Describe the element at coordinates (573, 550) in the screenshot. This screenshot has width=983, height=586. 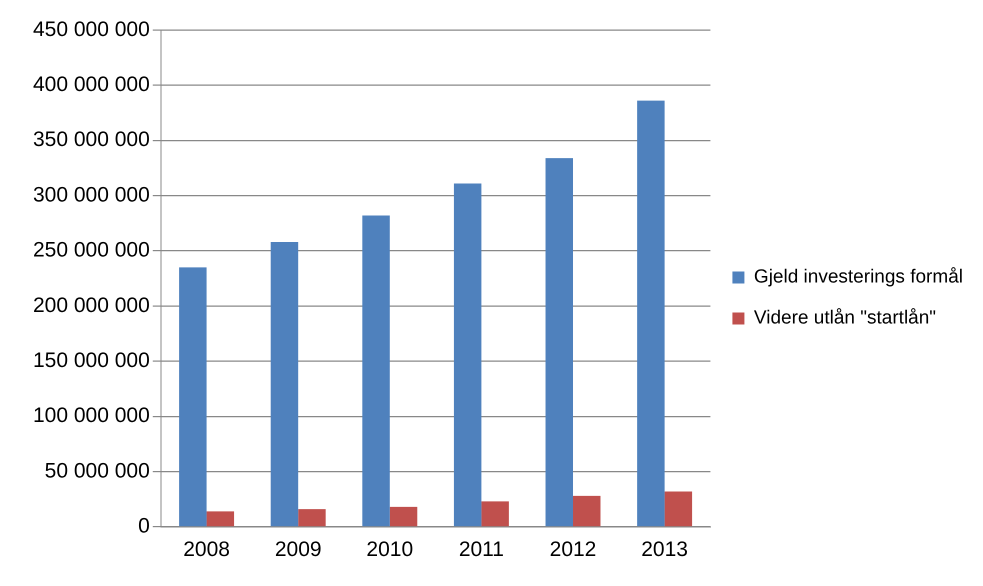
I see `x-tick-label: 2012` at that location.